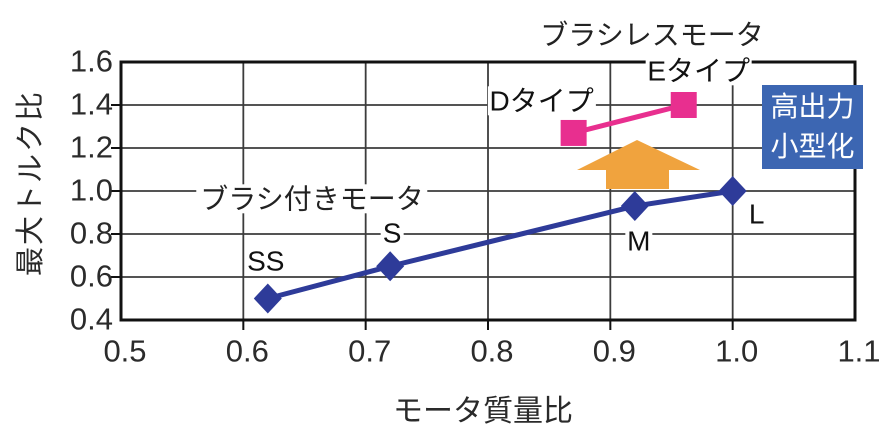  Describe the element at coordinates (812, 127) in the screenshot. I see `callout-box: 高出力 小型化` at that location.